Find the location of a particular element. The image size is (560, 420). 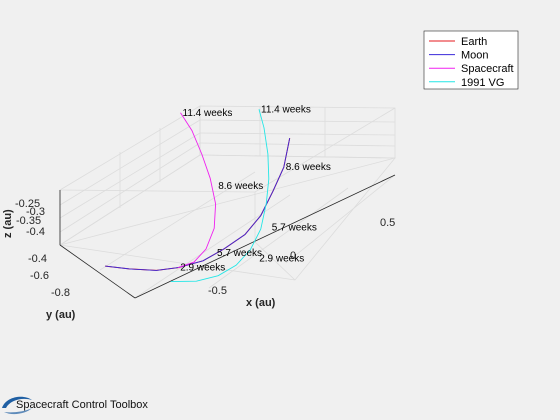

y-tick-label: -0.8 is located at coordinates (60, 293).